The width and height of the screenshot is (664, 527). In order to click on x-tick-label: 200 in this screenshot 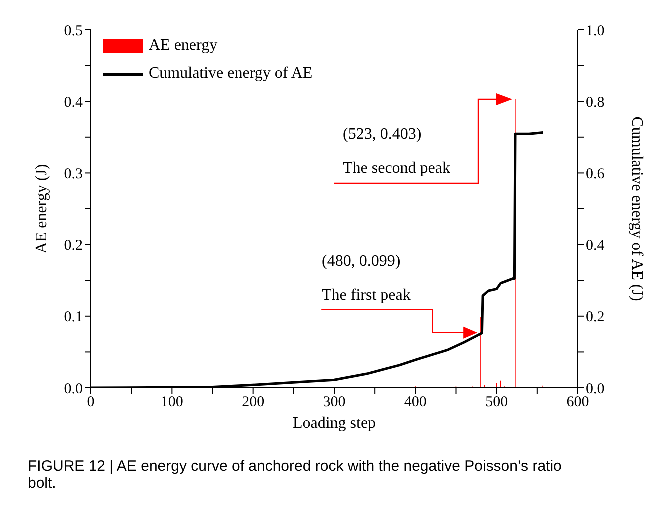, I will do `click(253, 402)`.